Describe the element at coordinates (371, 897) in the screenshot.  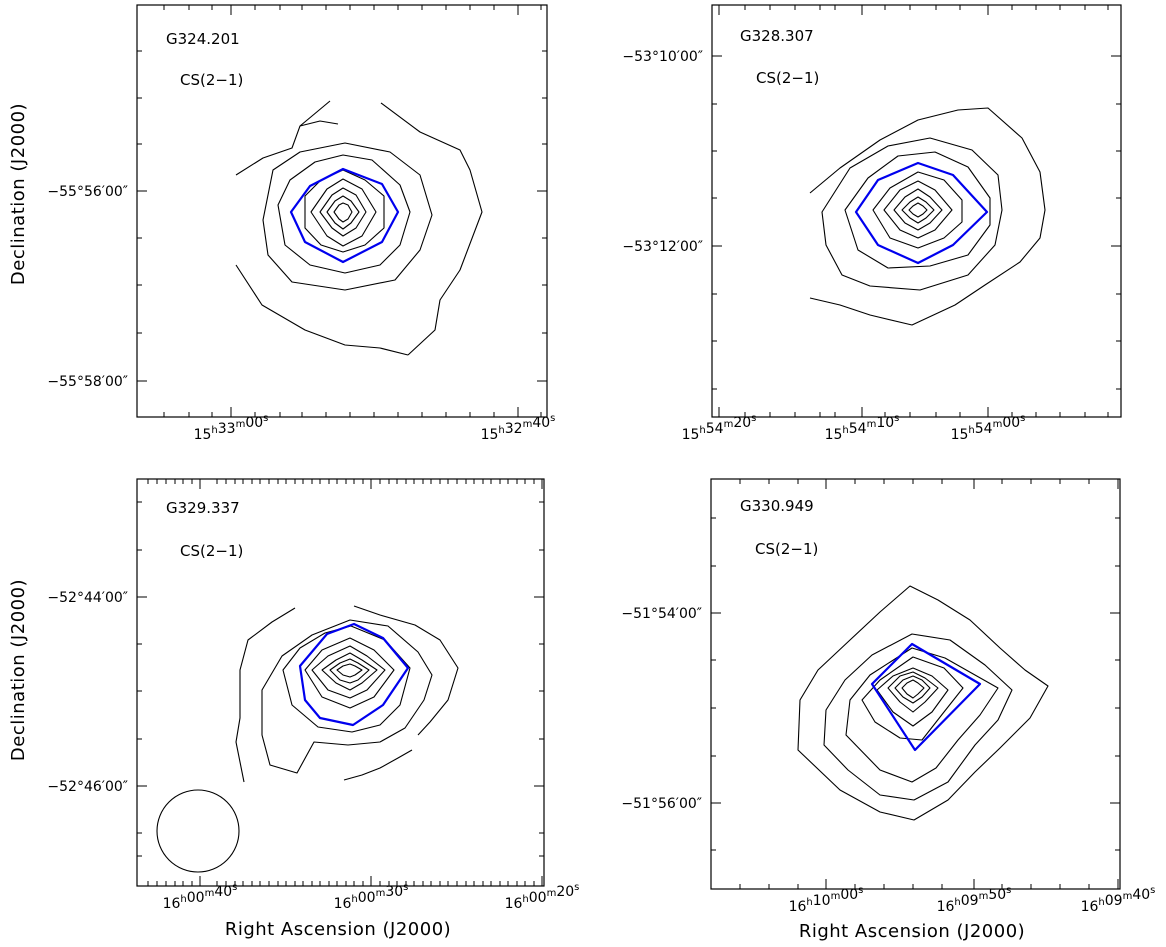
I see `x-tick-label: 16h00m30s` at that location.